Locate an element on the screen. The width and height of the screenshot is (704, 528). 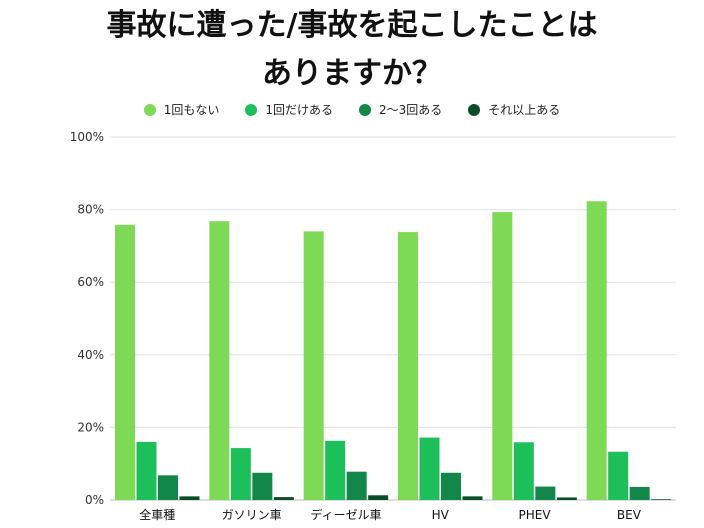
chart-title-line-1: 事故に遭った/事故を起こしたことは is located at coordinates (352, 25).